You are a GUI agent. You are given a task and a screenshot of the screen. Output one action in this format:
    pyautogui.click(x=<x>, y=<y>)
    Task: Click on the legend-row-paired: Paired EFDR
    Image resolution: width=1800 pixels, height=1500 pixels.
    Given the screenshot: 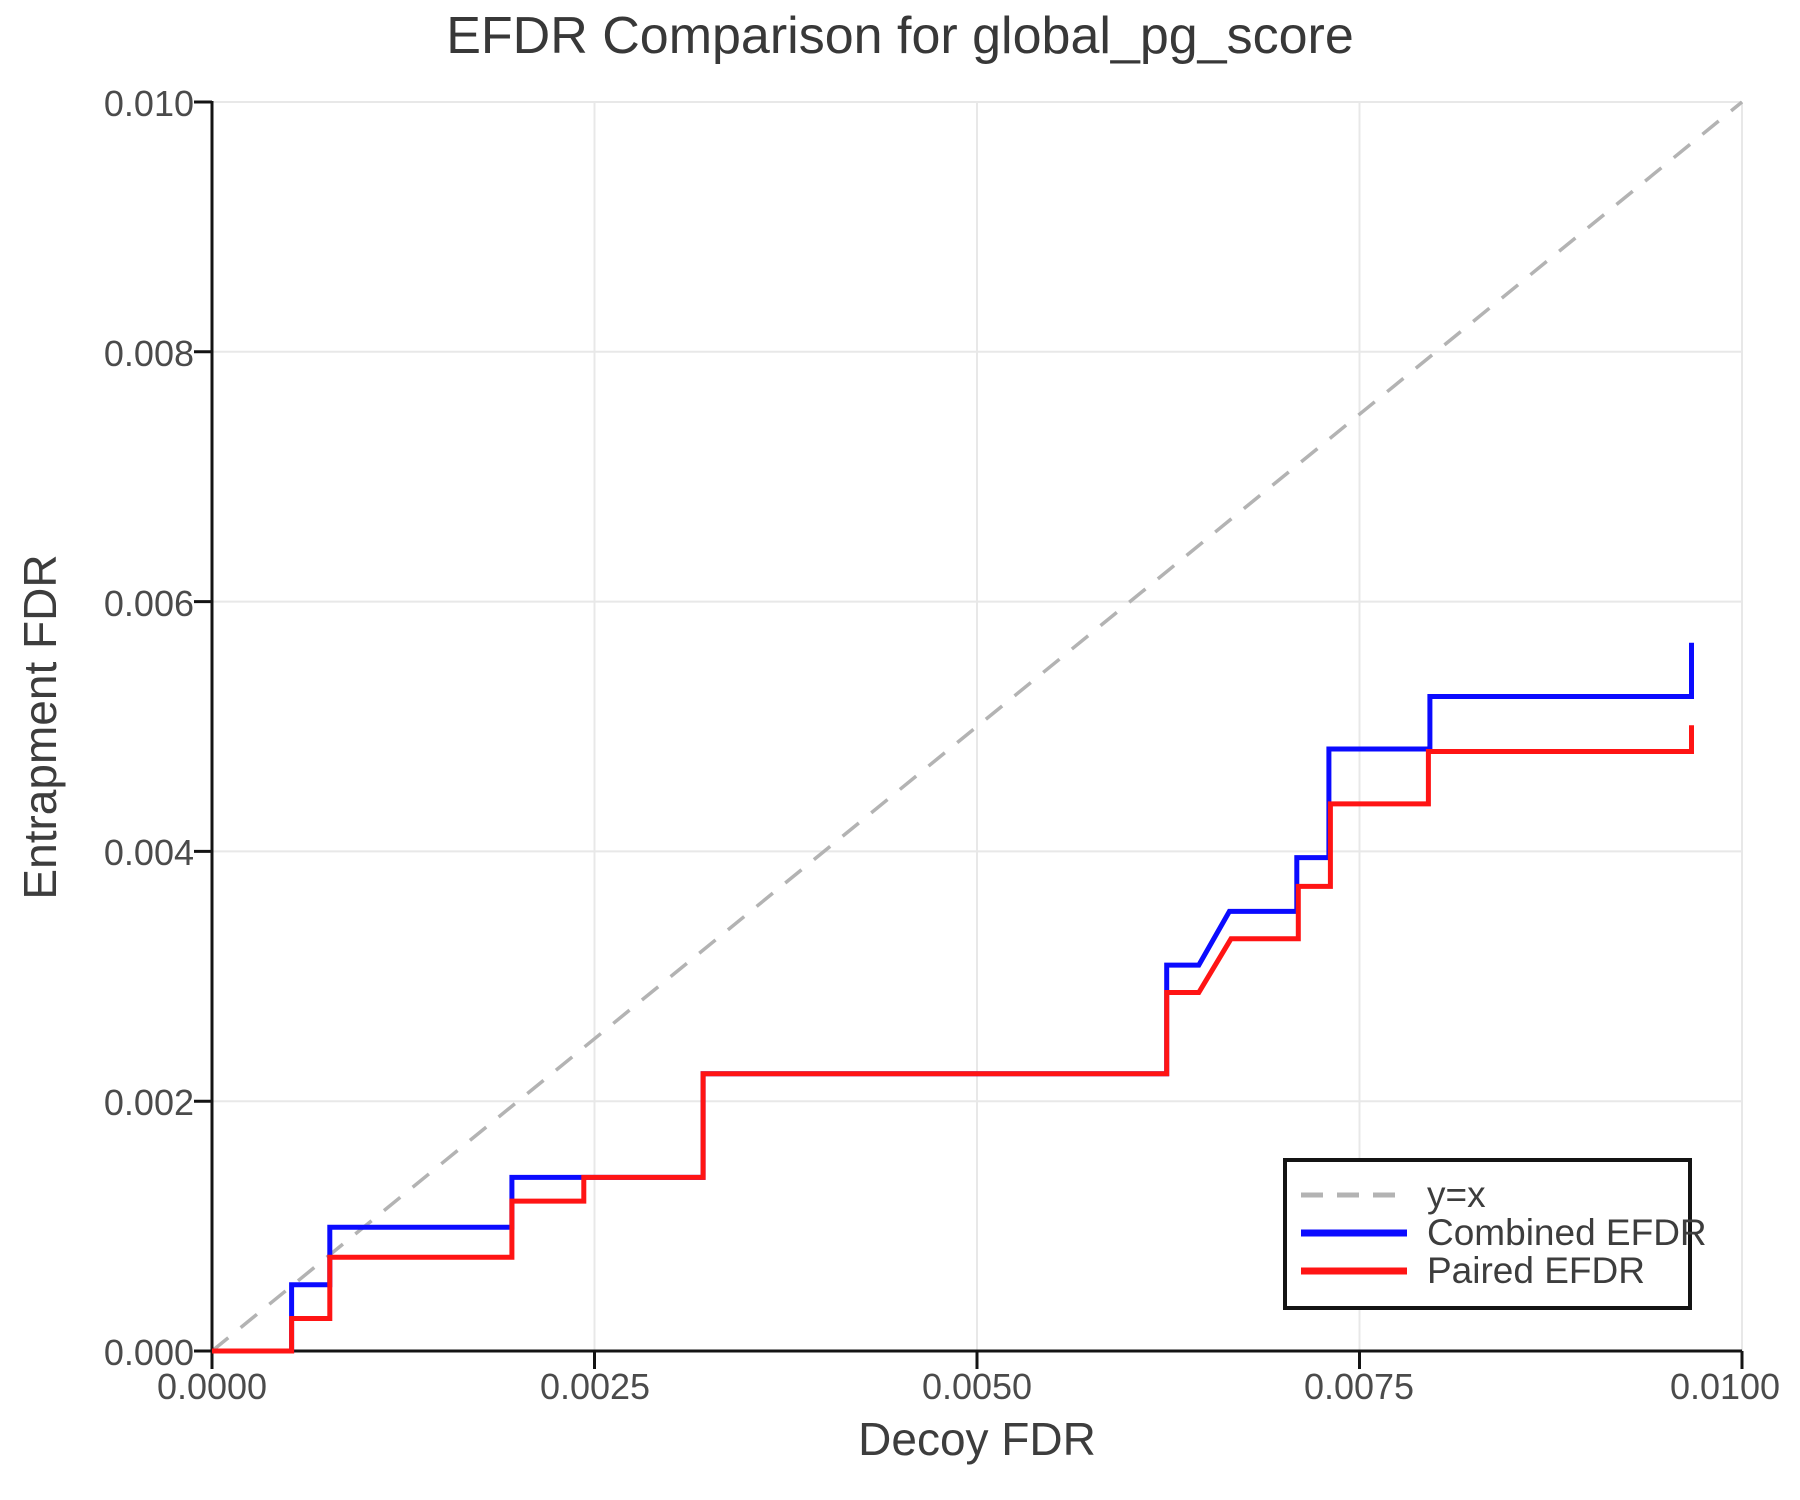 What is the action you would take?
    pyautogui.click(x=1494, y=1270)
    